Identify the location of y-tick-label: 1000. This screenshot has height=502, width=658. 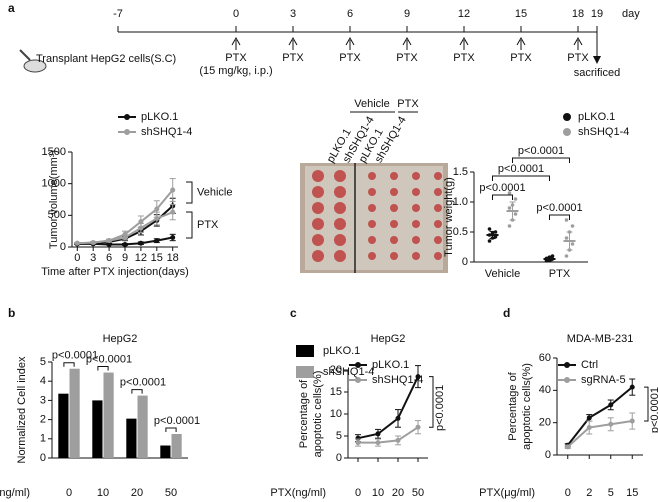
(54, 184).